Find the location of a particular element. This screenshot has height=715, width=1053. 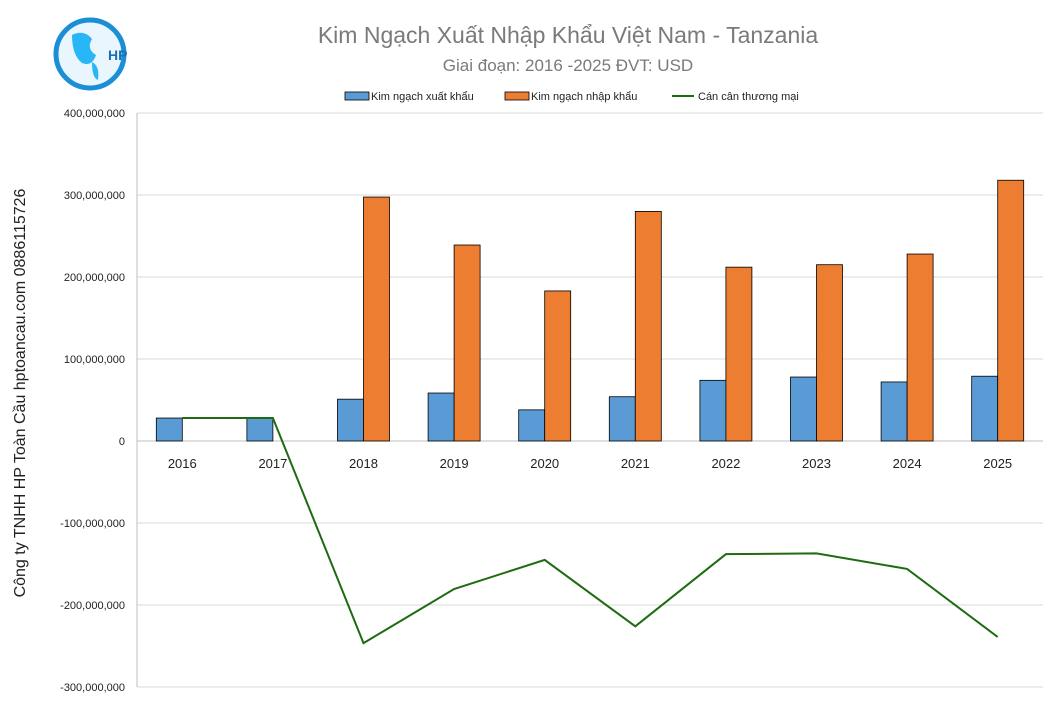

y-tick-label: -300,000,000 is located at coordinates (92, 688).